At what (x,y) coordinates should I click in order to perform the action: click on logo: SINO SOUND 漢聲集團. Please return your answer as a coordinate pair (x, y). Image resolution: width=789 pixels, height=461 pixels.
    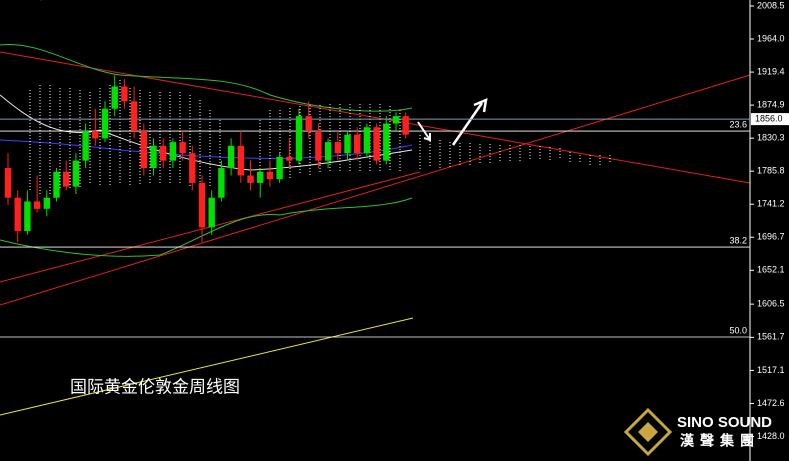
    Looking at the image, I should click on (697, 432).